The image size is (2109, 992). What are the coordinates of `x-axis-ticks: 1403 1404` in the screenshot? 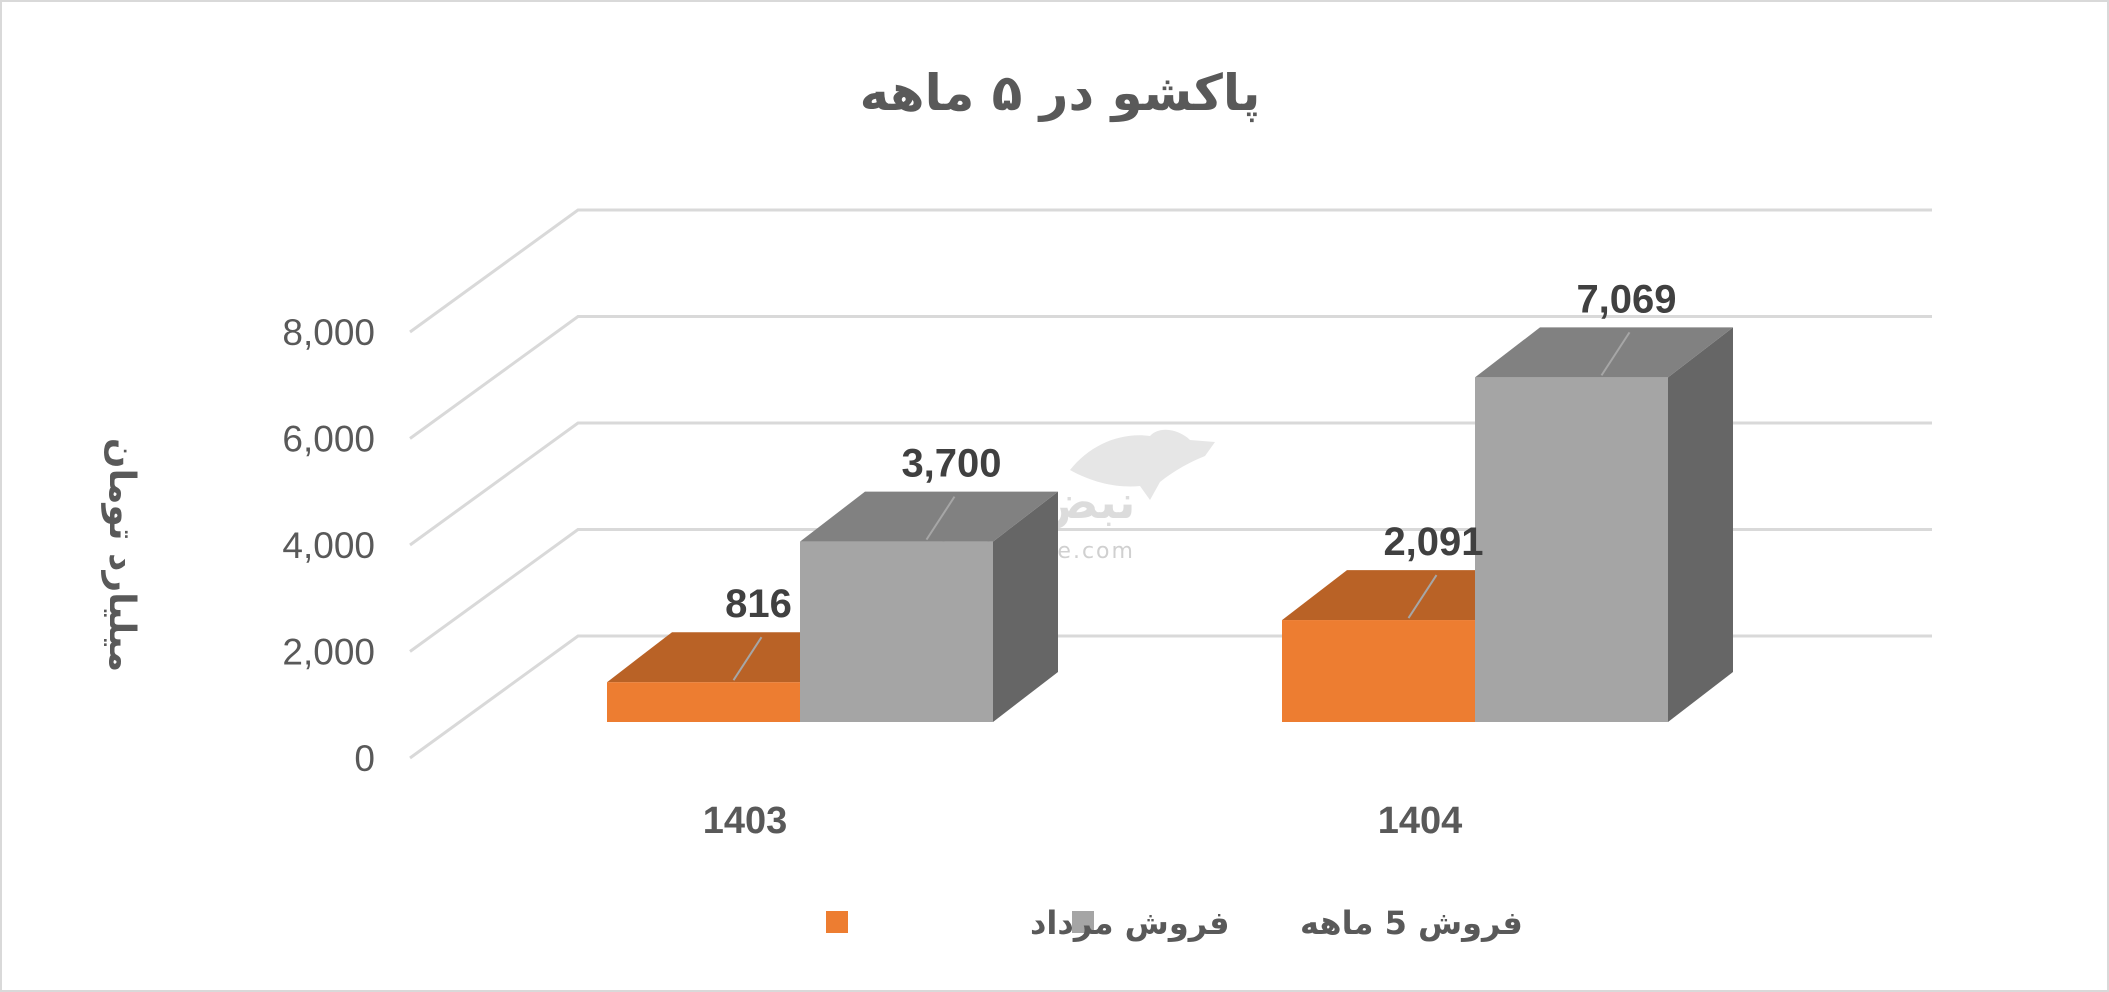 It's located at (1083, 821).